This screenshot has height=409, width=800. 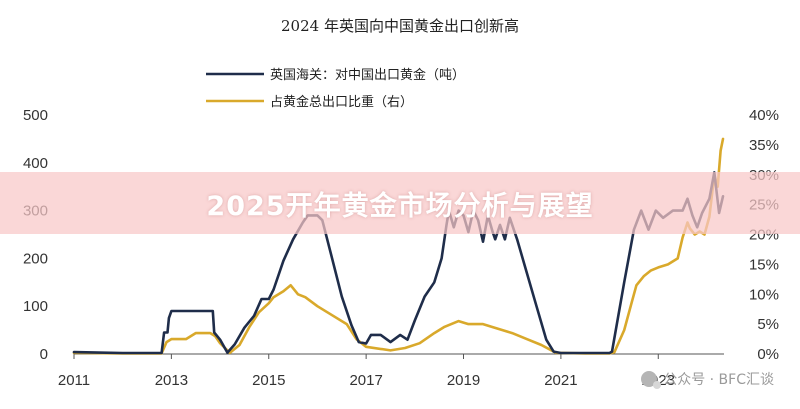 What do you see at coordinates (44, 354) in the screenshot?
I see `y-left-tick-label: 0` at bounding box center [44, 354].